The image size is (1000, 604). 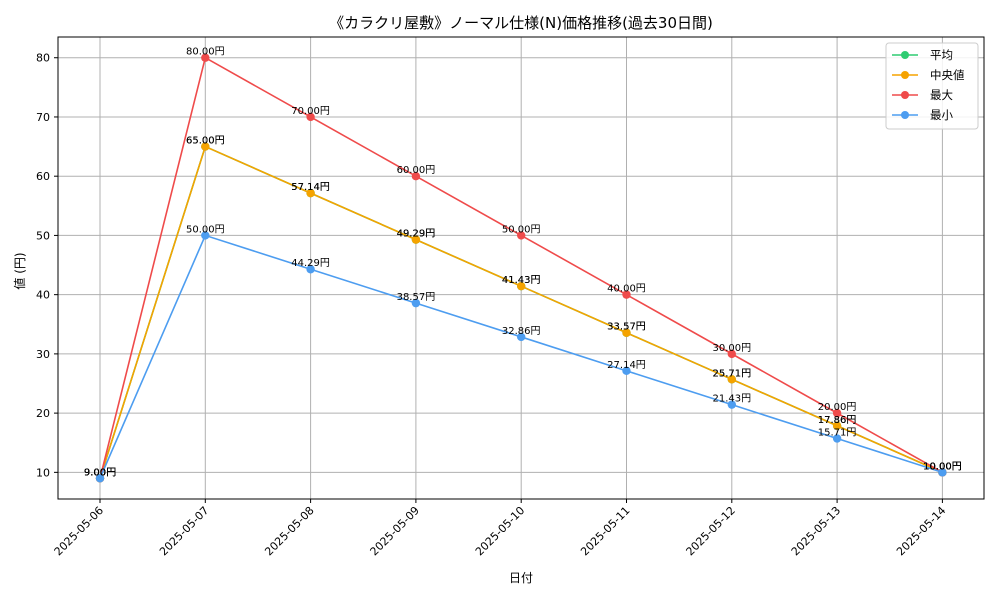 I want to click on data-label-中央値: 17.86円, so click(x=837, y=420).